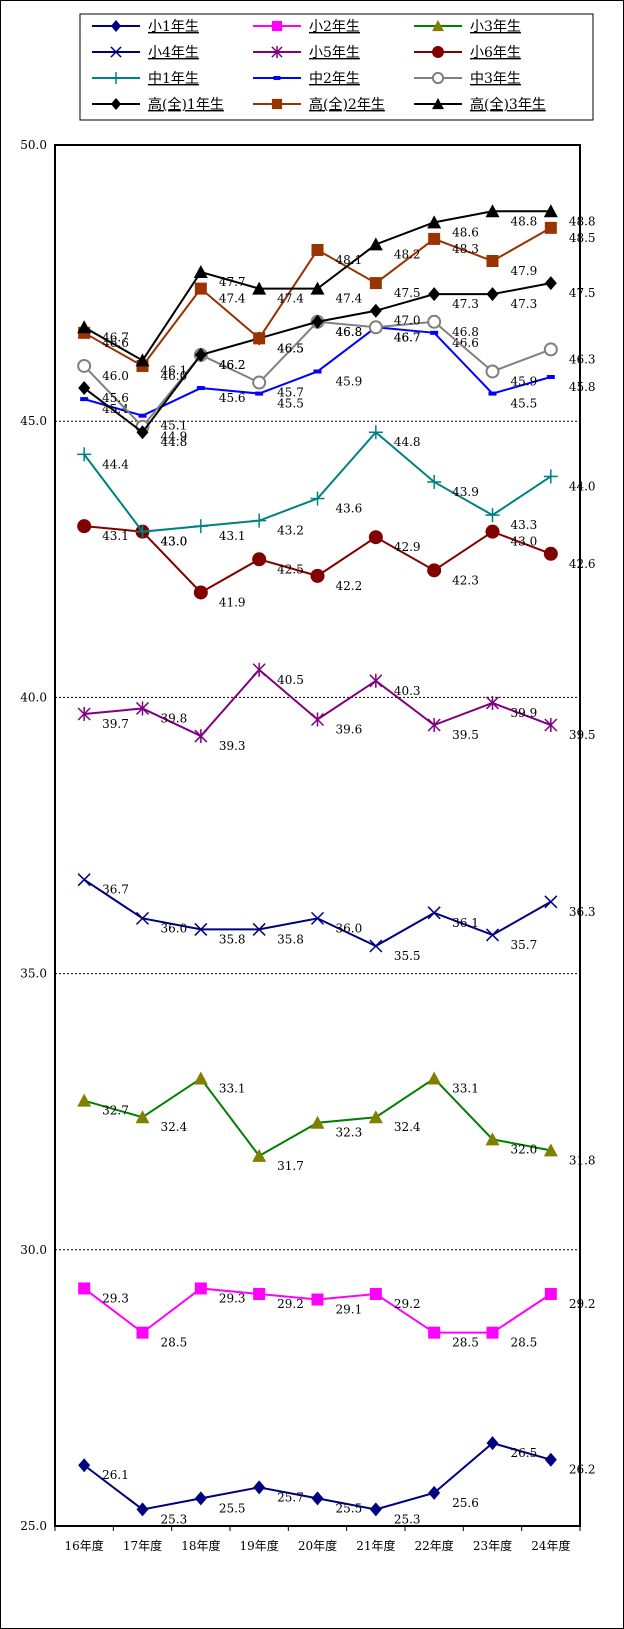 The height and width of the screenshot is (1629, 624). What do you see at coordinates (349, 332) in the screenshot?
I see `data-label: 46.8` at bounding box center [349, 332].